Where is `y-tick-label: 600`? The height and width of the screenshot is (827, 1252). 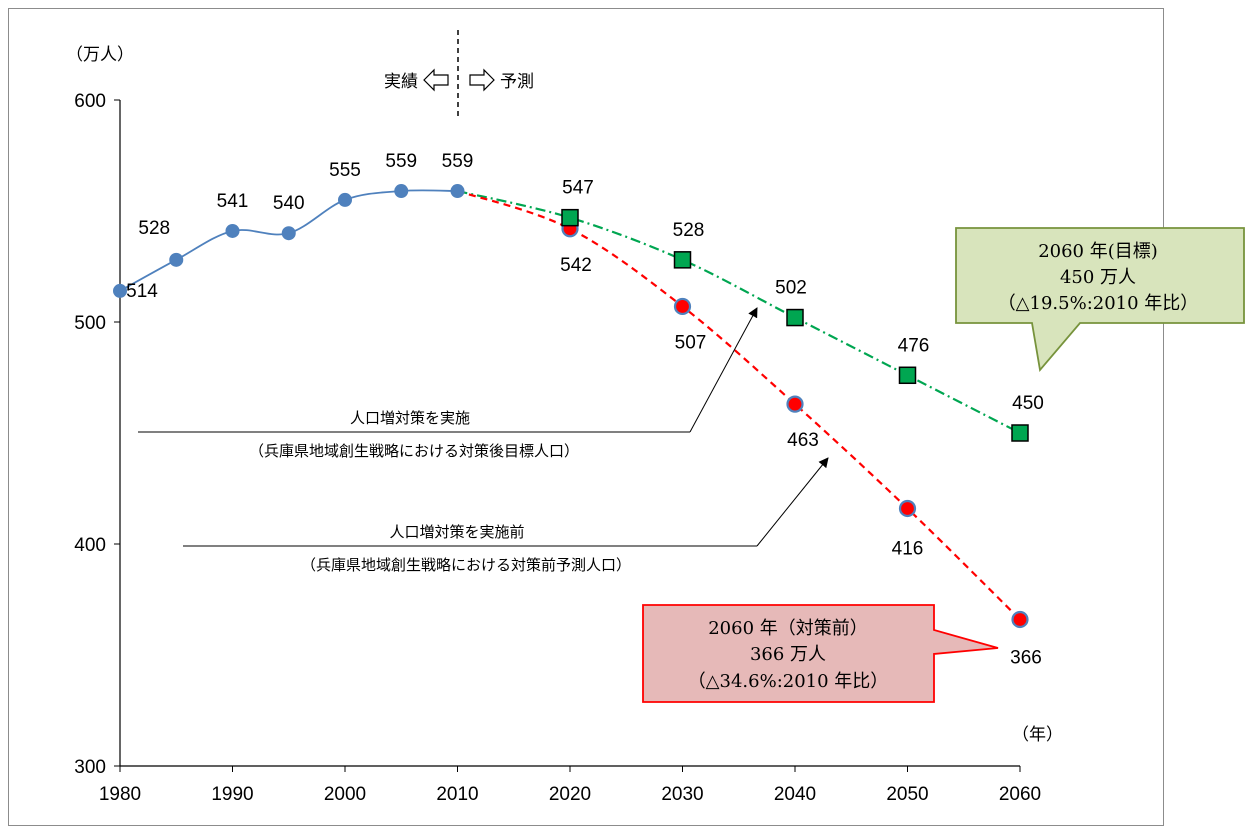
y-tick-label: 600 is located at coordinates (90, 101).